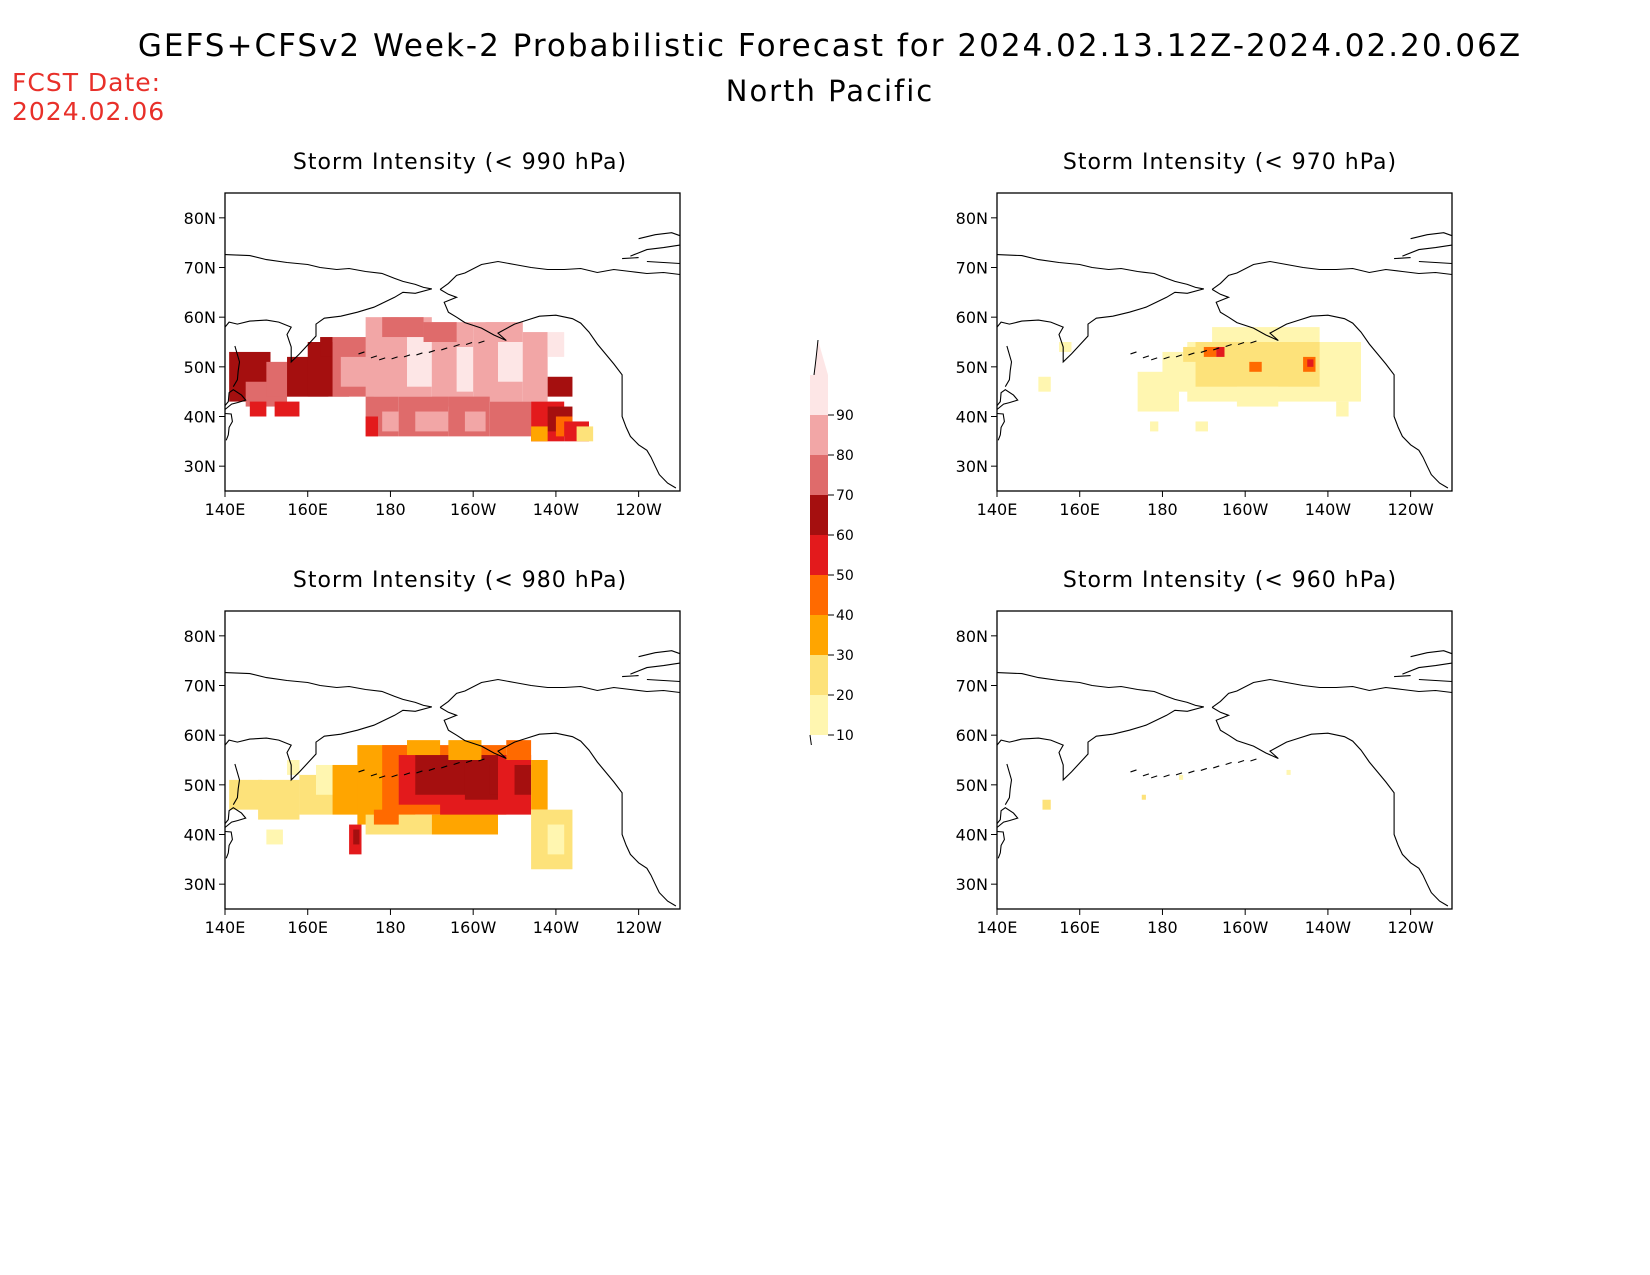 The width and height of the screenshot is (1650, 1275). What do you see at coordinates (831, 542) in the screenshot?
I see `probability-colorbar: 90 80 70 60 50 40 30 20 10` at bounding box center [831, 542].